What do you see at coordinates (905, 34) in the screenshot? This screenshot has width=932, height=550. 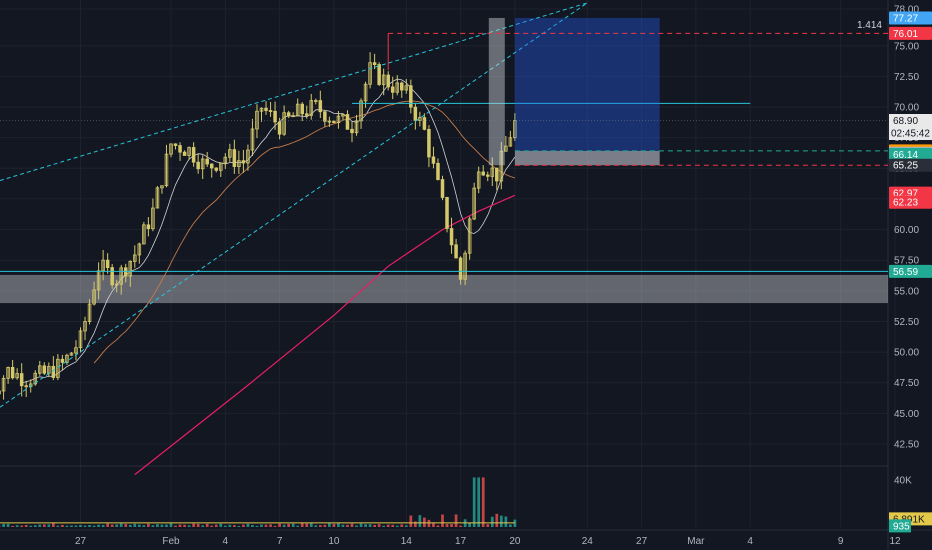 I see `price-badge: 76.01` at bounding box center [905, 34].